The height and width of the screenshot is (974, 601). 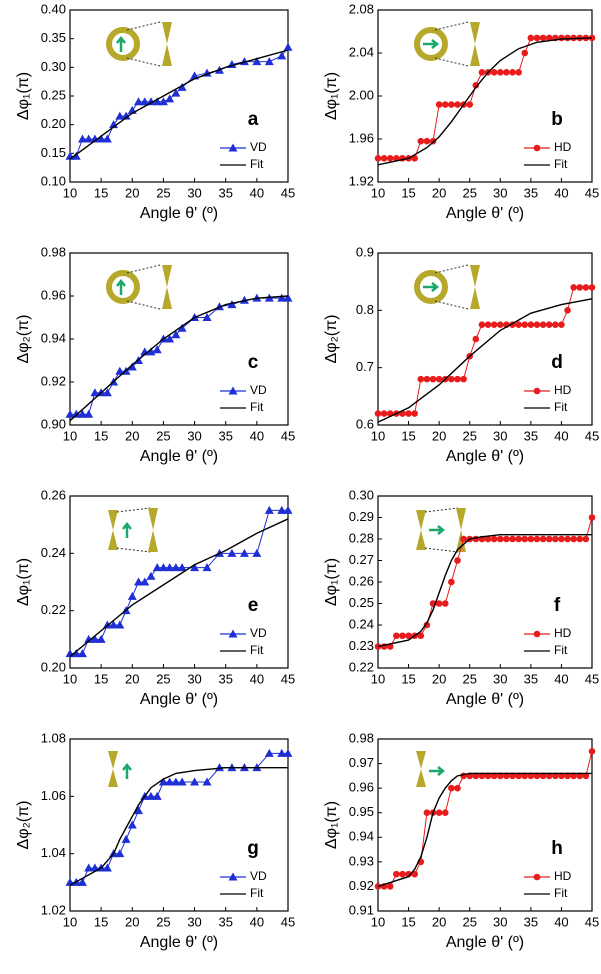 I want to click on y-axis-label: Δφ₁(π), so click(x=23, y=96).